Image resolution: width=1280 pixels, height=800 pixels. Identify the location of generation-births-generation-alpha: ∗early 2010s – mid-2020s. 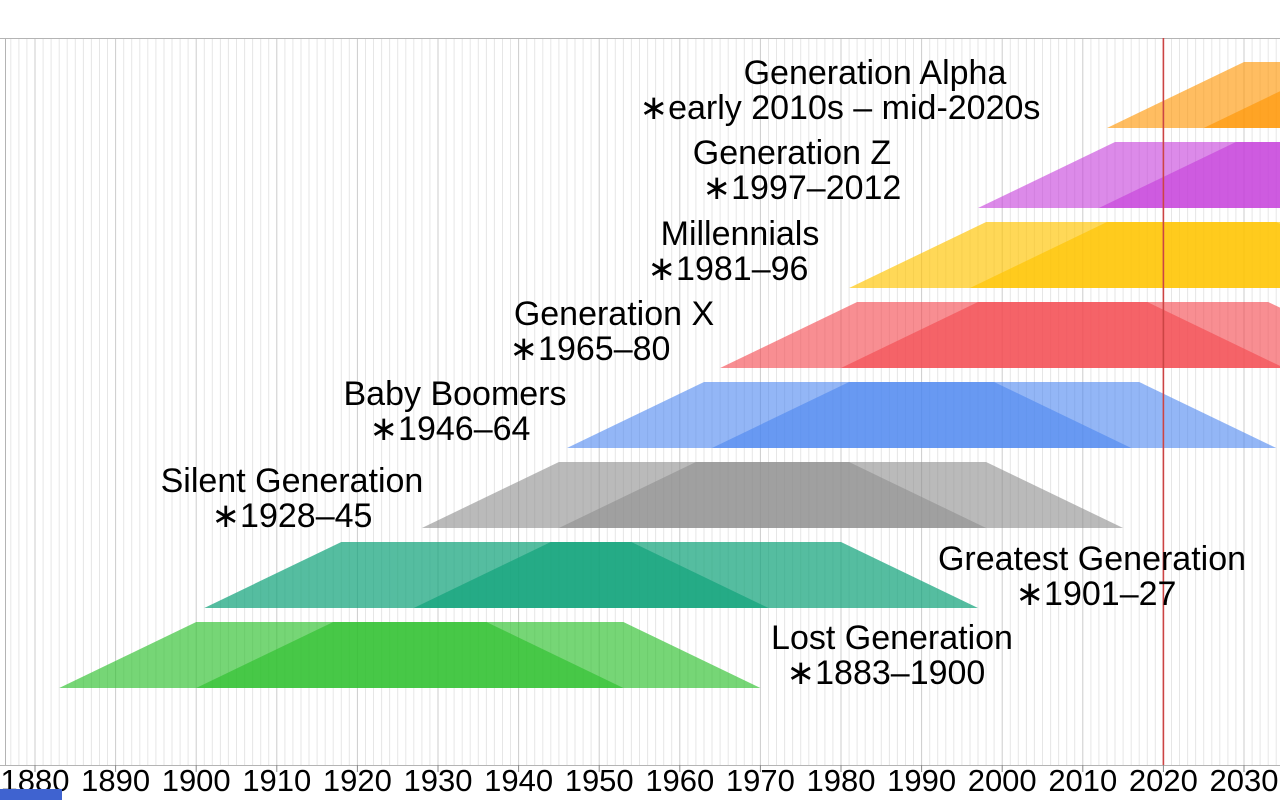
(840, 108).